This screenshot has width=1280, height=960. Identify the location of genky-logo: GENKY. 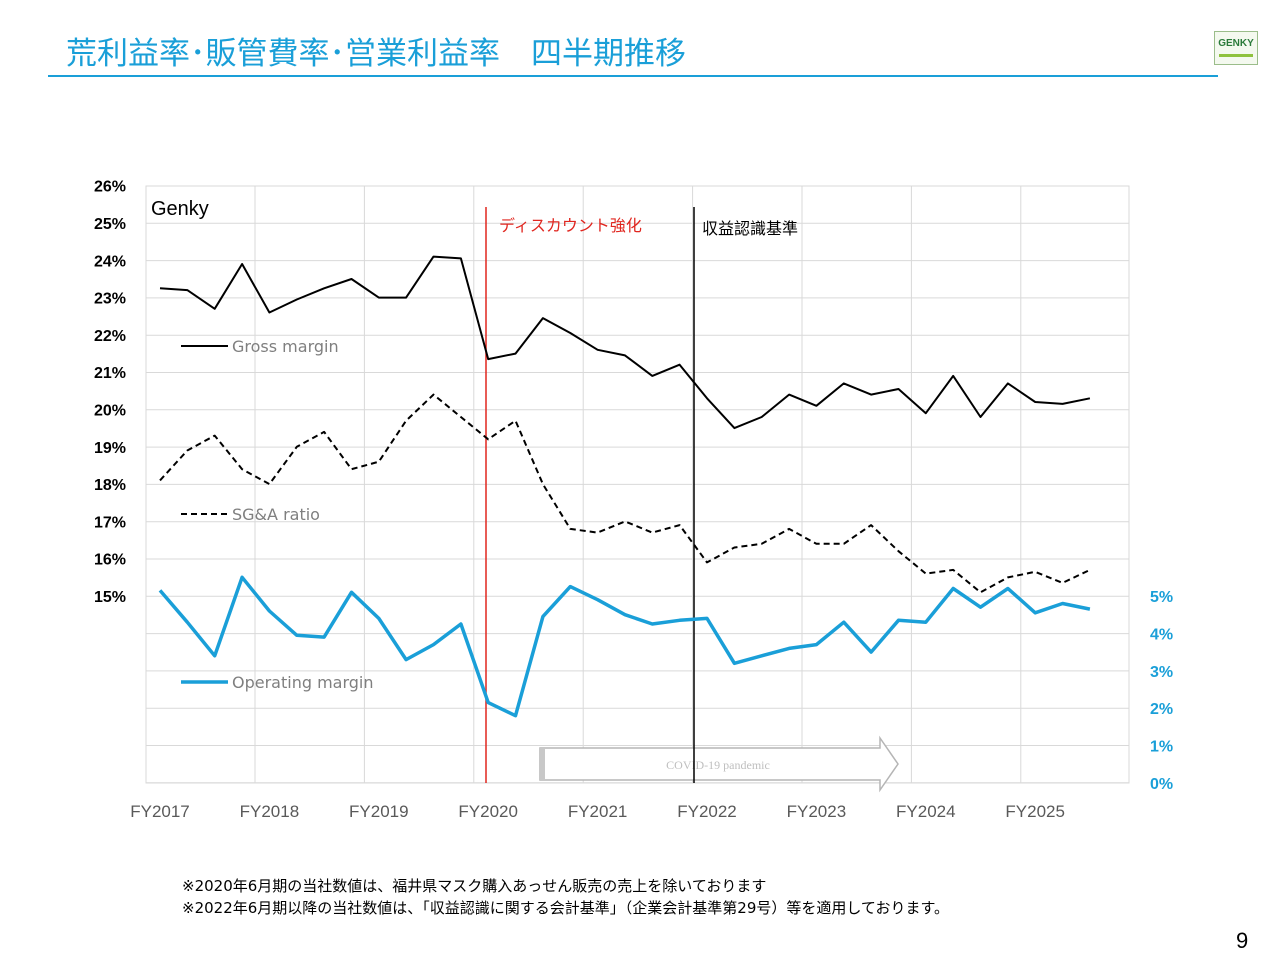
(1236, 48).